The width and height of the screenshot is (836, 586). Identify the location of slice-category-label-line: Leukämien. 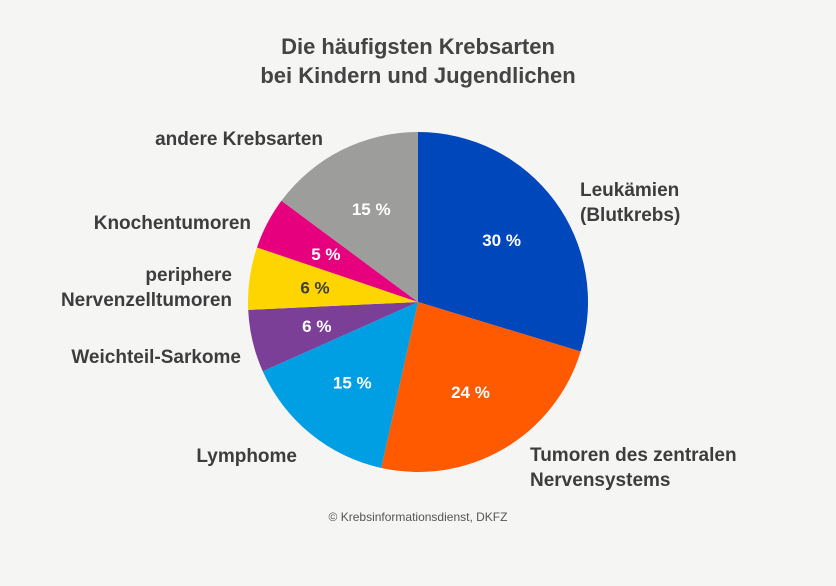
(629, 190).